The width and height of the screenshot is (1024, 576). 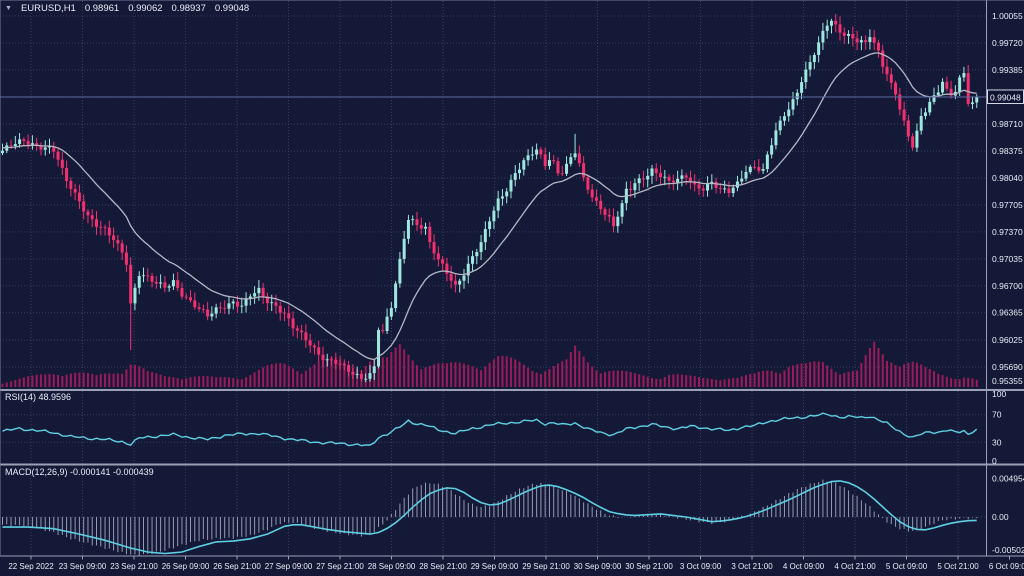 I want to click on time-axis-label: 28 Sep 09:00, so click(x=392, y=566).